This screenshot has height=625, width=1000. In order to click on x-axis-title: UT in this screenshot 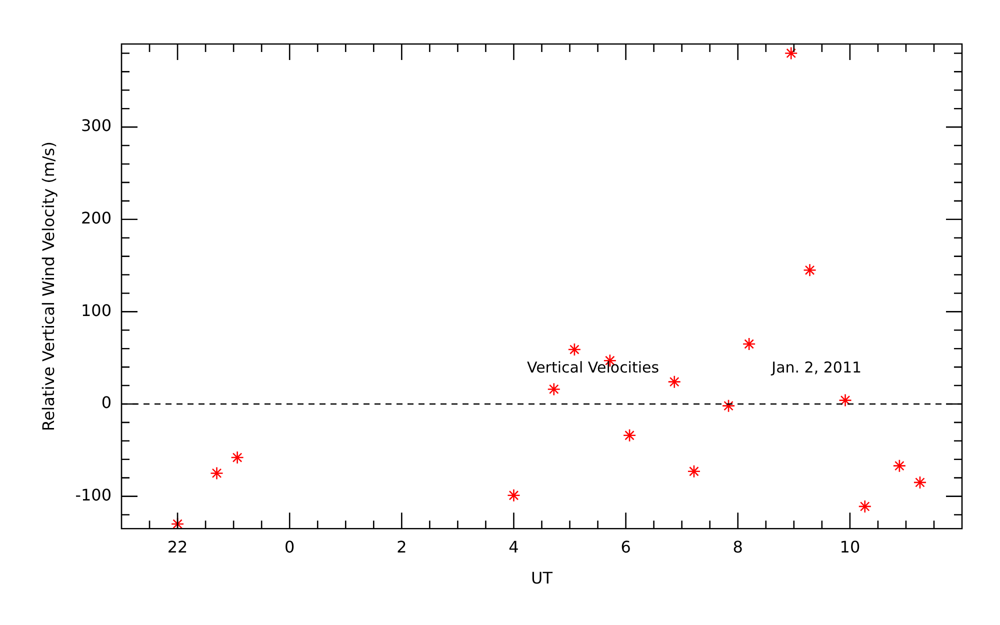, I will do `click(542, 578)`.